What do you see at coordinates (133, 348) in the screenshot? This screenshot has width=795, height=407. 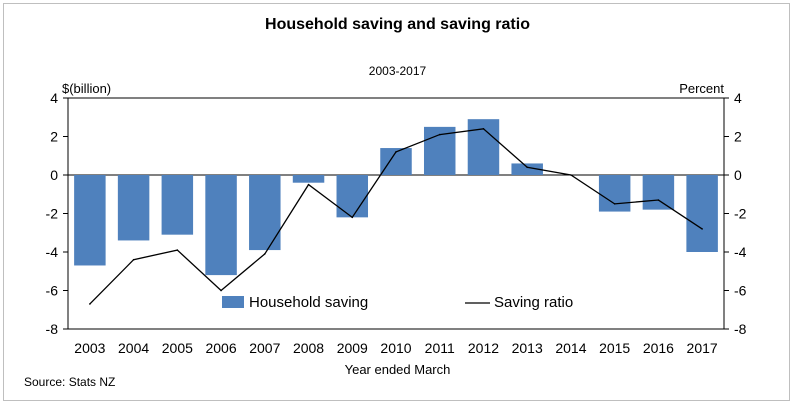 I see `x-tick-label: 2004` at bounding box center [133, 348].